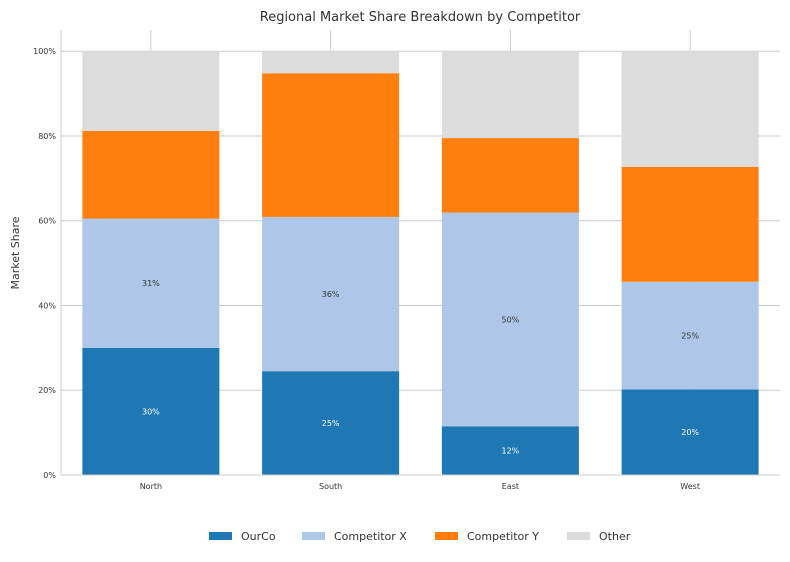 Image resolution: width=790 pixels, height=562 pixels. What do you see at coordinates (44, 51) in the screenshot?
I see `y-tick-label: 100%` at bounding box center [44, 51].